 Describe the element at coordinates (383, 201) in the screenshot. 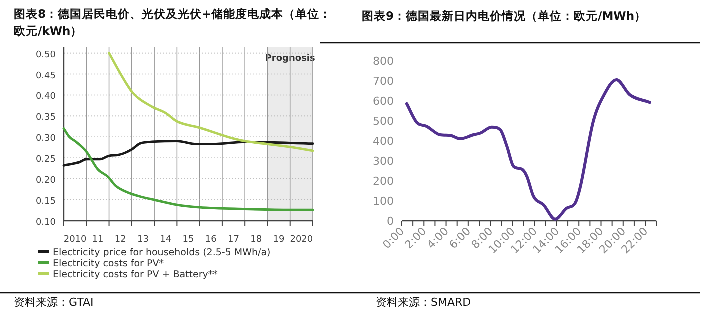

I see `y-tick-label: 100` at that location.